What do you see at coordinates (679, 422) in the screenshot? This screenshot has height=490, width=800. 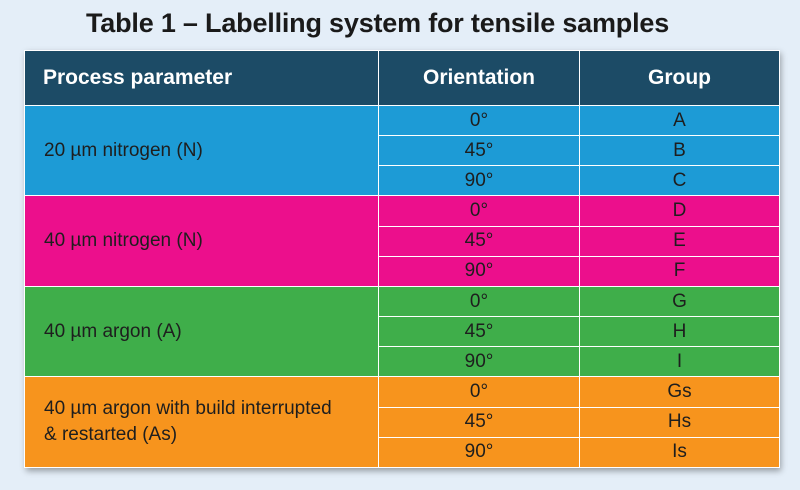 I see `group-cell: Hs` at bounding box center [679, 422].